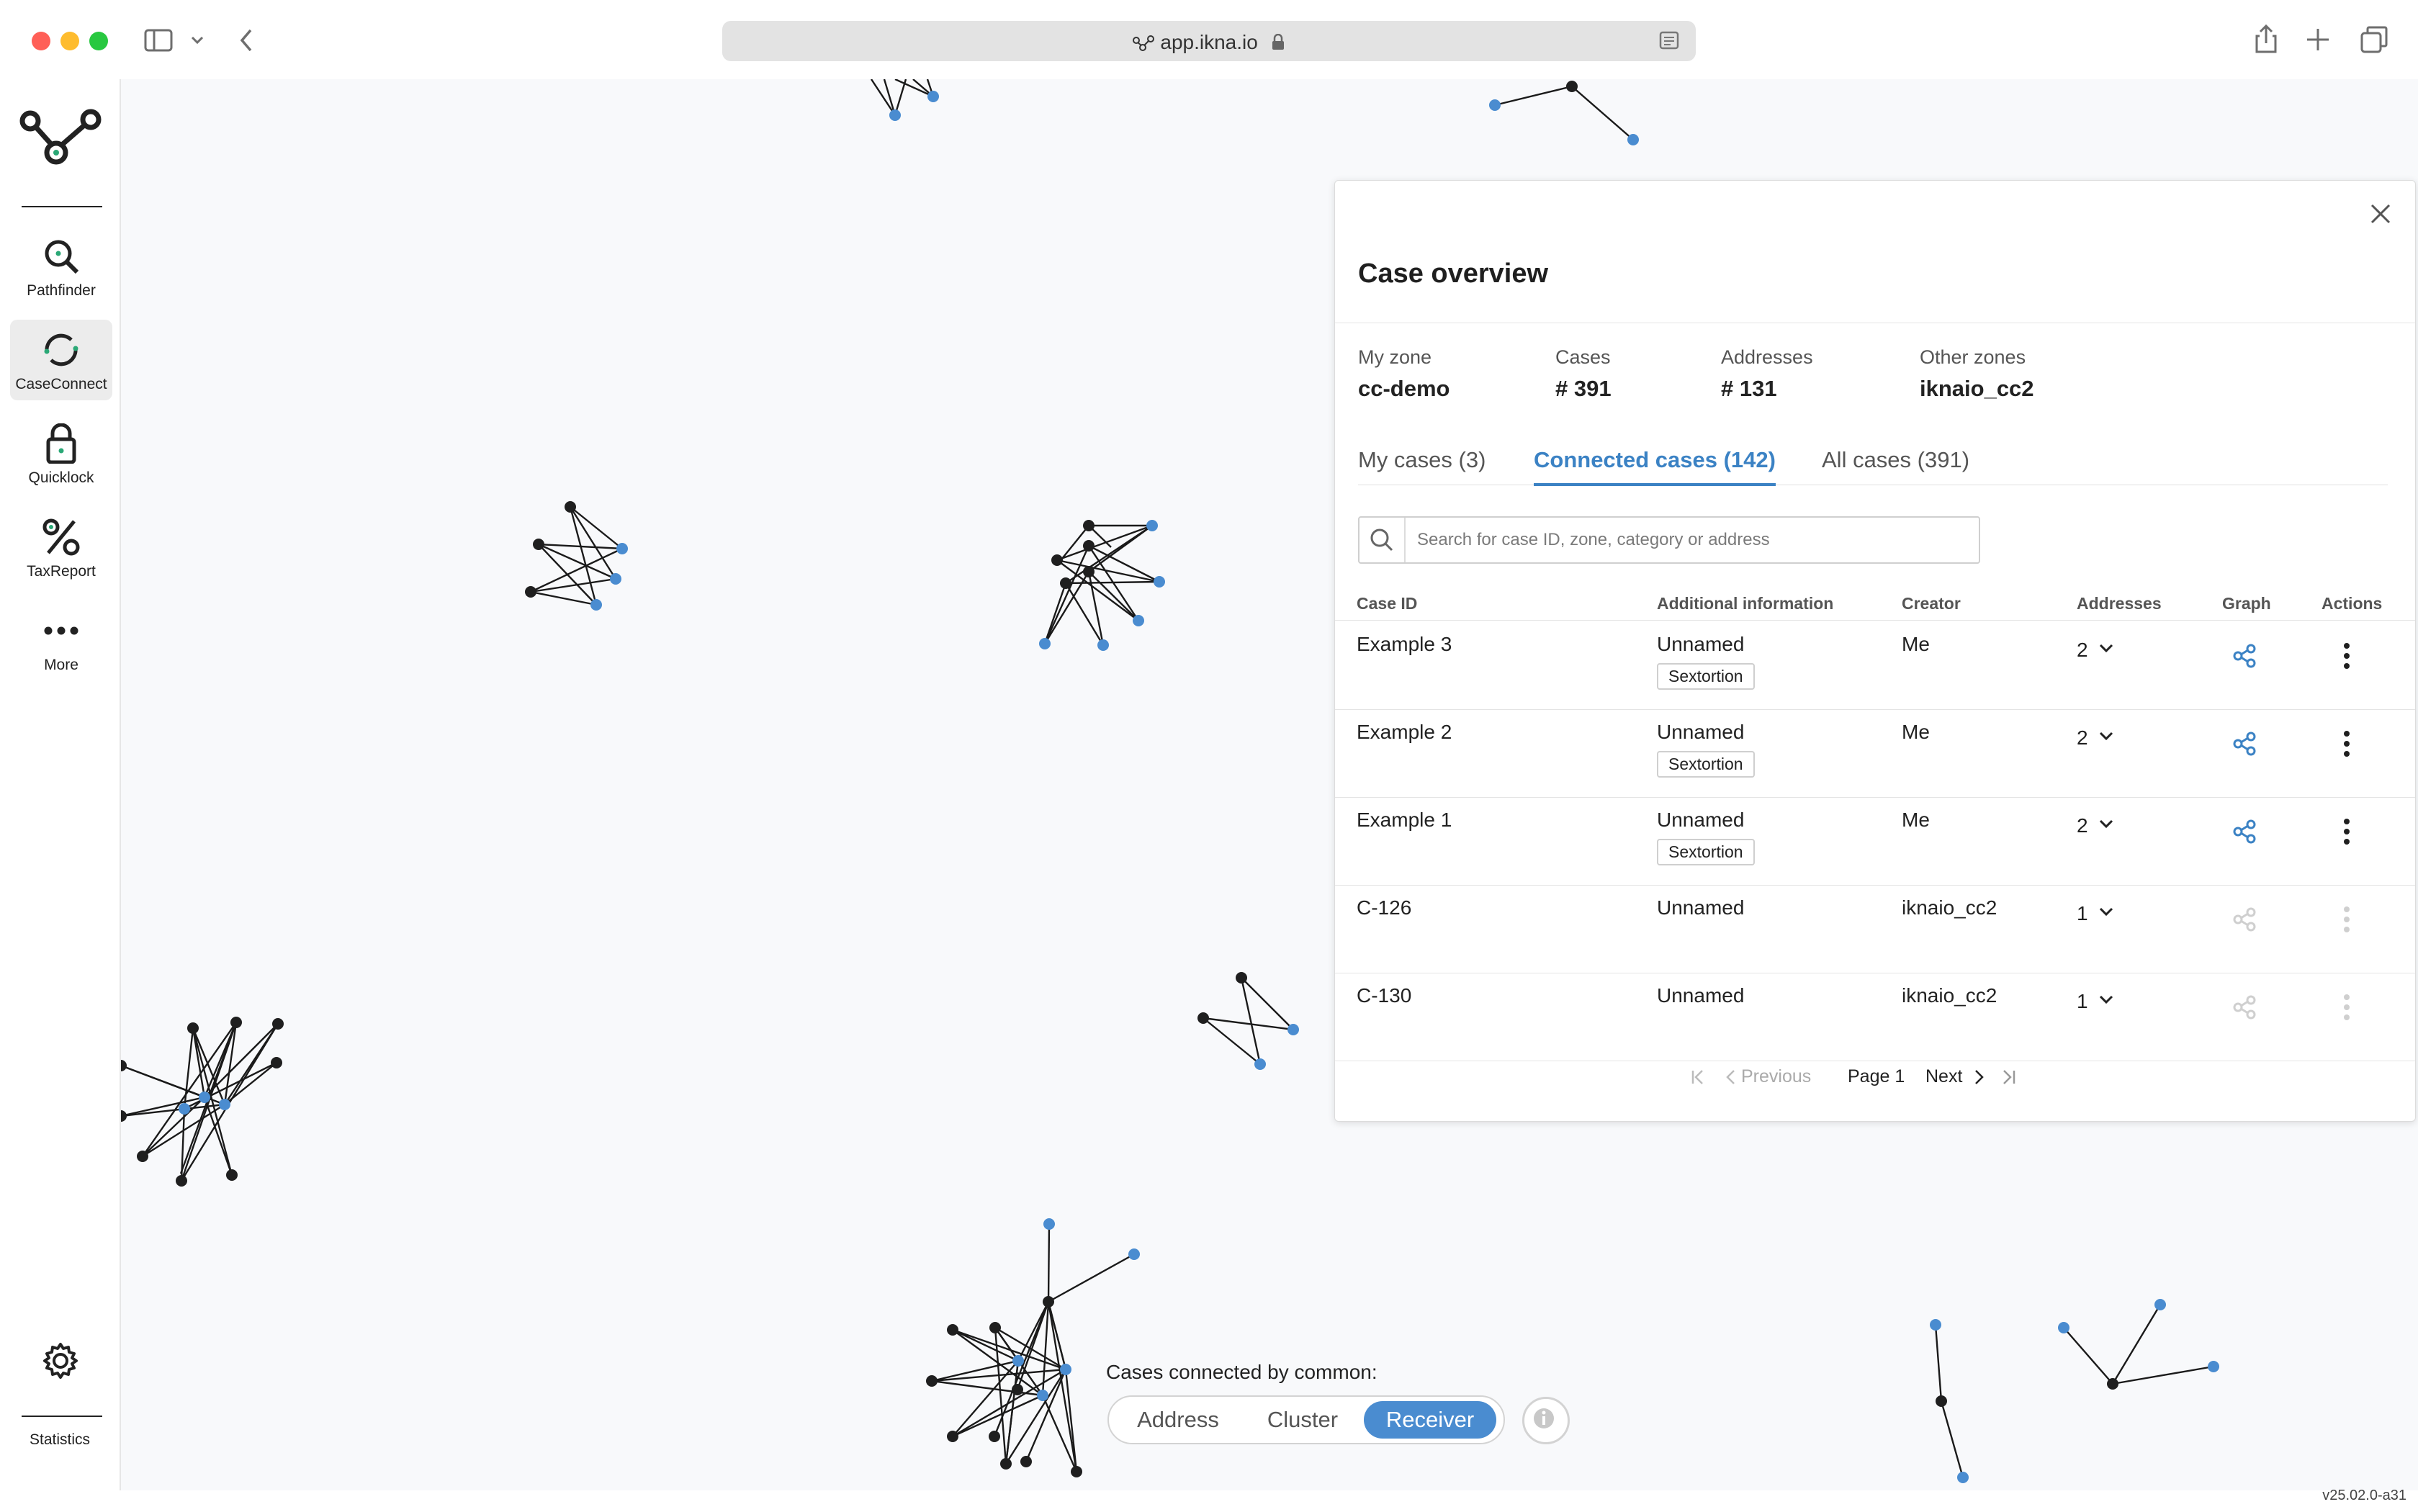 This screenshot has height=1512, width=2418. What do you see at coordinates (1384, 995) in the screenshot?
I see `case-id-cell: C-130` at bounding box center [1384, 995].